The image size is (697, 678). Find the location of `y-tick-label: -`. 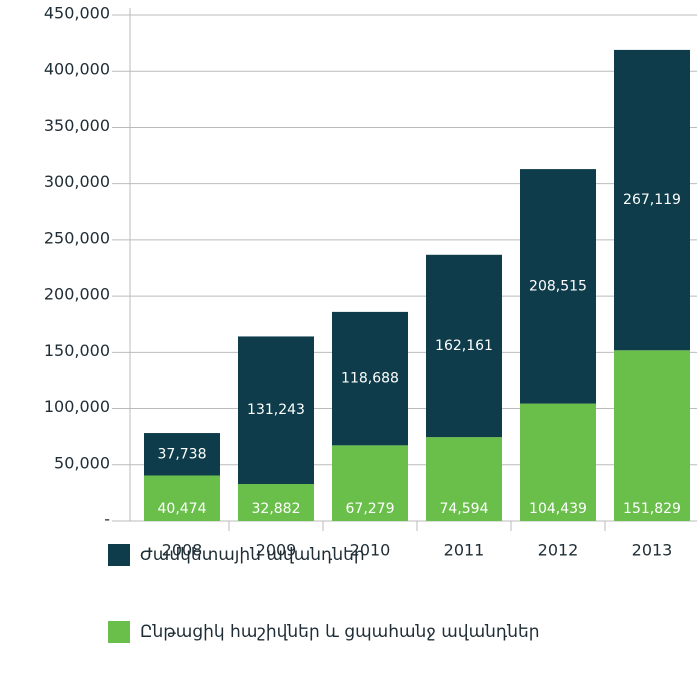

y-tick-label: - is located at coordinates (107, 519).